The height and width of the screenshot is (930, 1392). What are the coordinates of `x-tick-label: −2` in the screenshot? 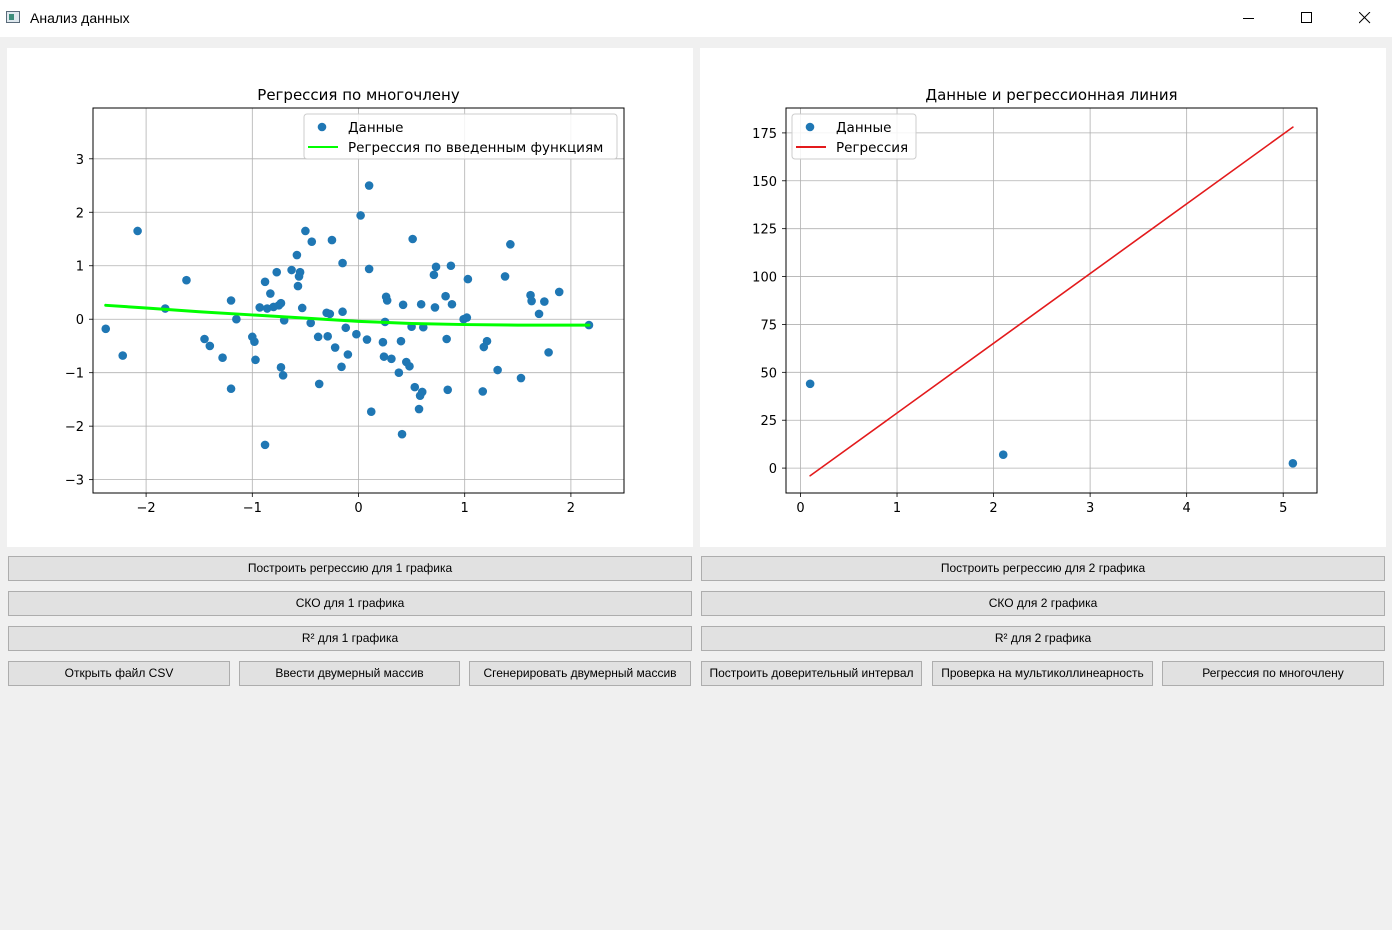 It's located at (146, 508).